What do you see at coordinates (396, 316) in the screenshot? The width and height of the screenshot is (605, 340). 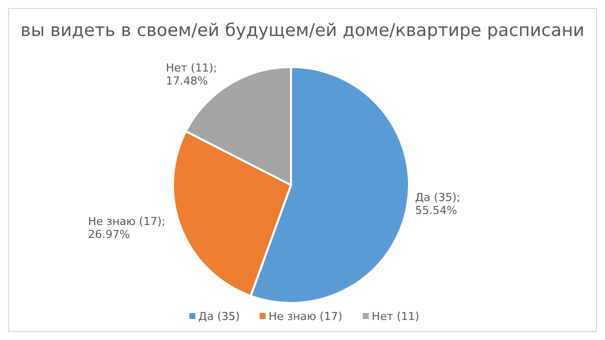 I see `legend-label: Нет (11)` at bounding box center [396, 316].